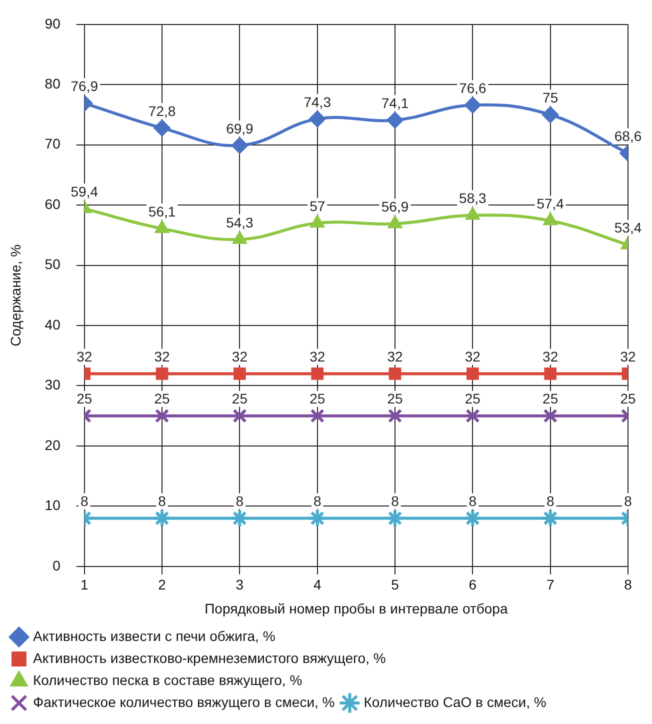  I want to click on data-label: 57,4, so click(550, 204).